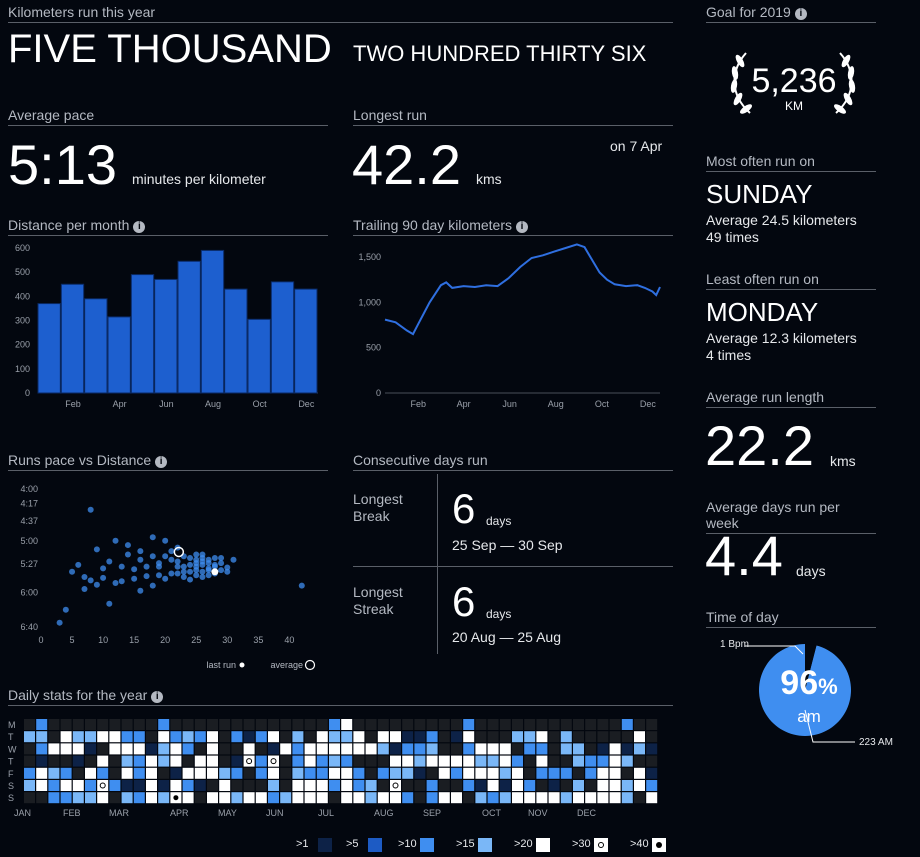 Image resolution: width=920 pixels, height=857 pixels. Describe the element at coordinates (734, 644) in the screenshot. I see `pm-label: 1 Bpm` at that location.